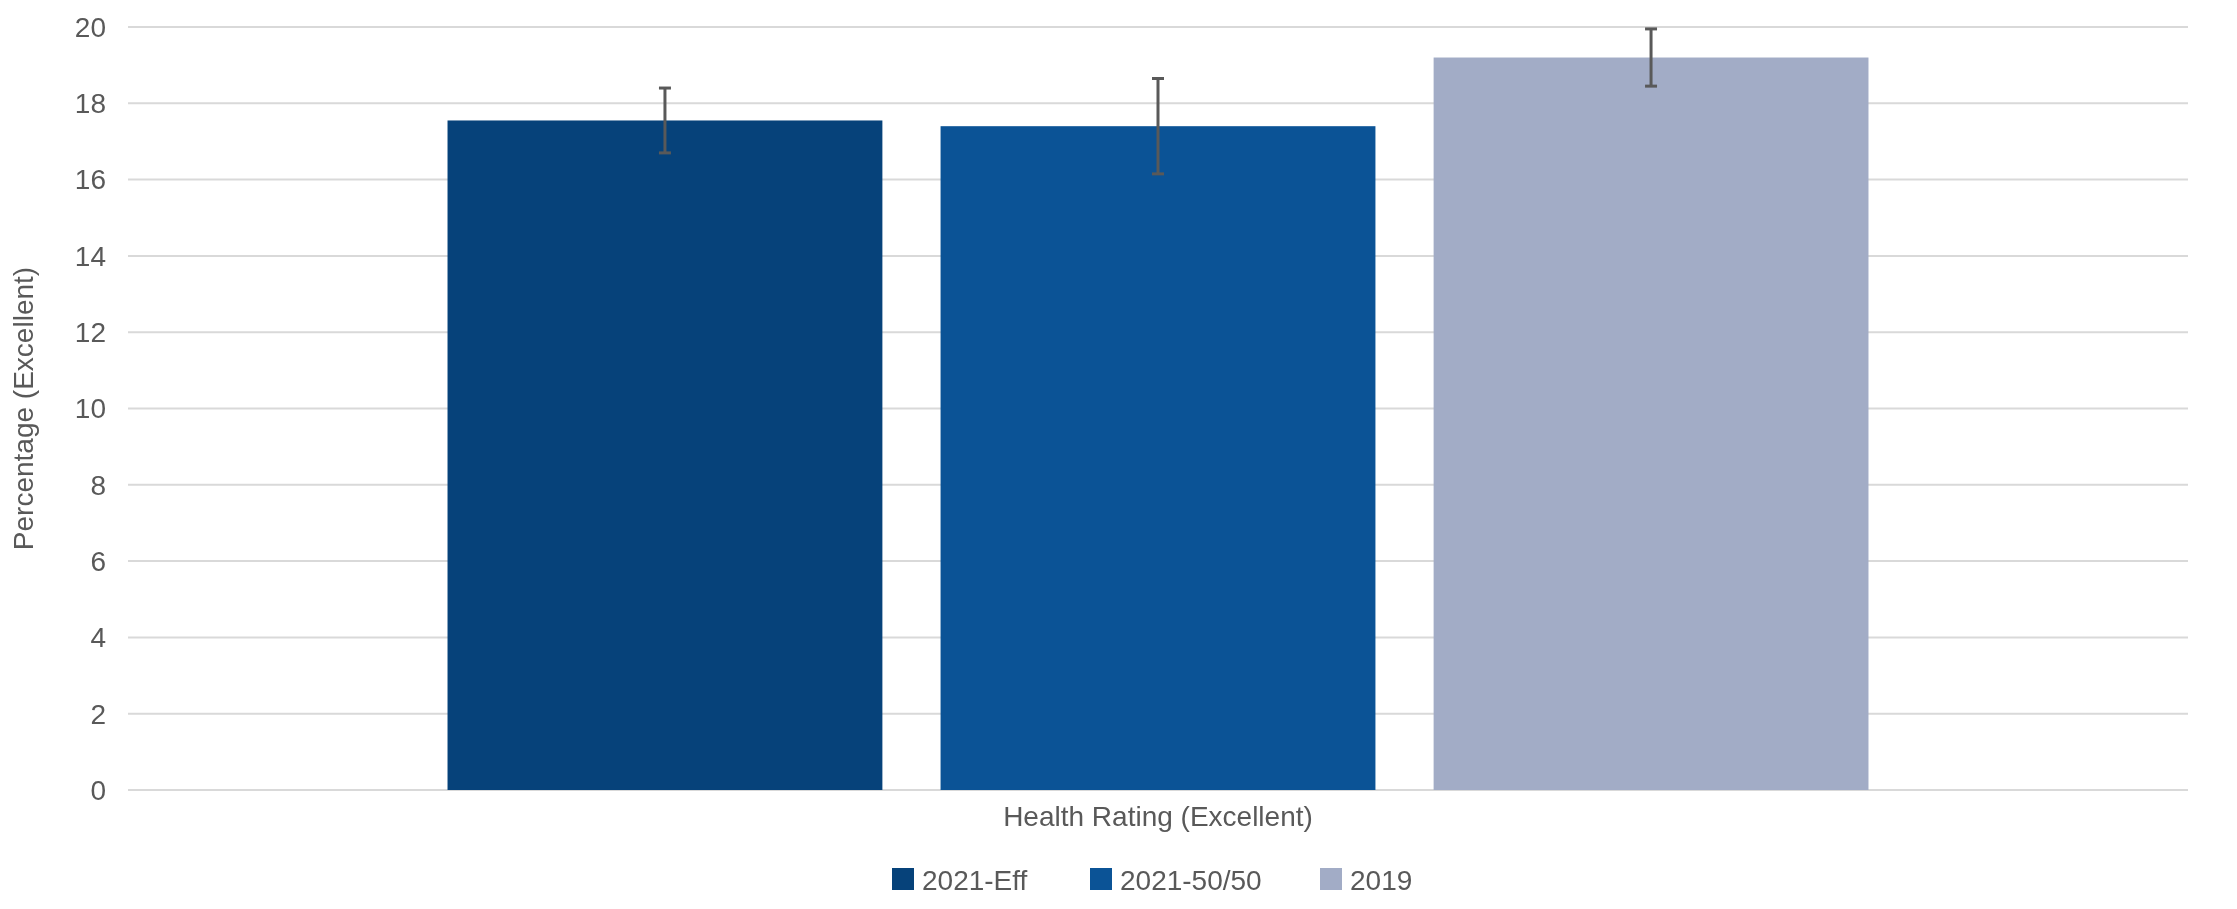 The height and width of the screenshot is (909, 2237). What do you see at coordinates (90, 409) in the screenshot?
I see `y-tick-label: 10` at bounding box center [90, 409].